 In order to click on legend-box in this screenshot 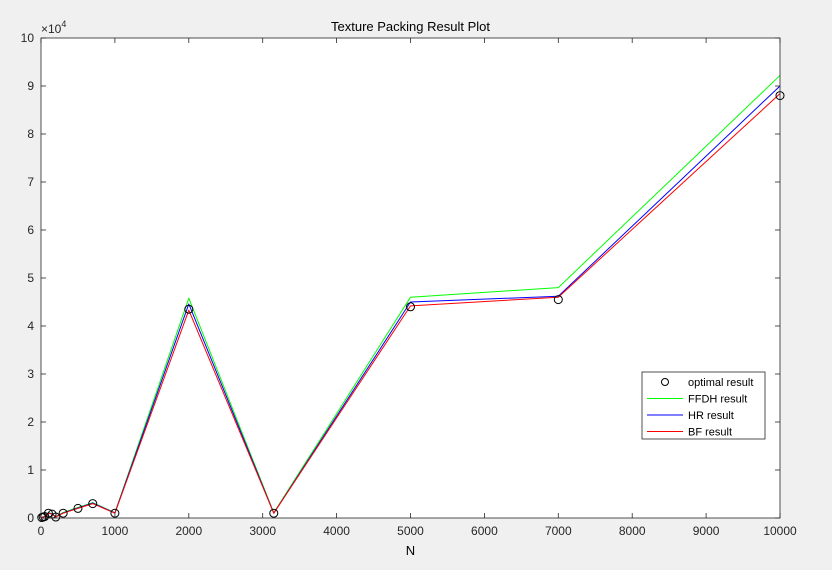, I will do `click(703, 405)`.